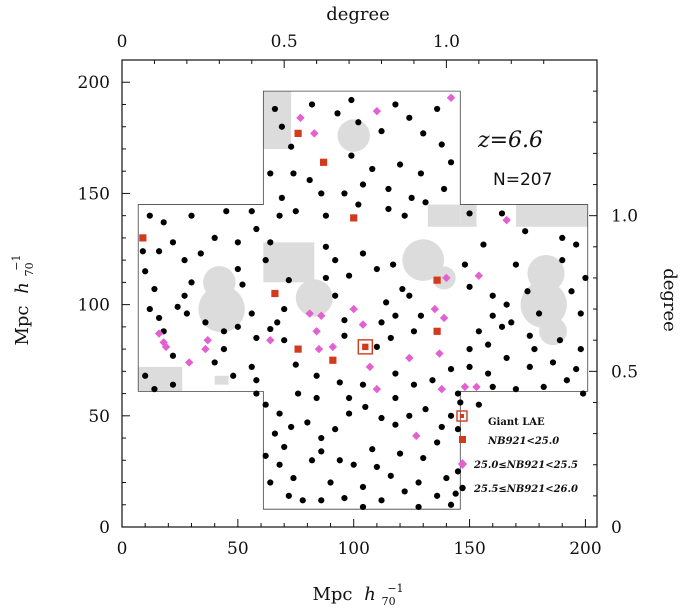 The width and height of the screenshot is (681, 611). Describe the element at coordinates (122, 549) in the screenshot. I see `x-tick-label: 0` at that location.